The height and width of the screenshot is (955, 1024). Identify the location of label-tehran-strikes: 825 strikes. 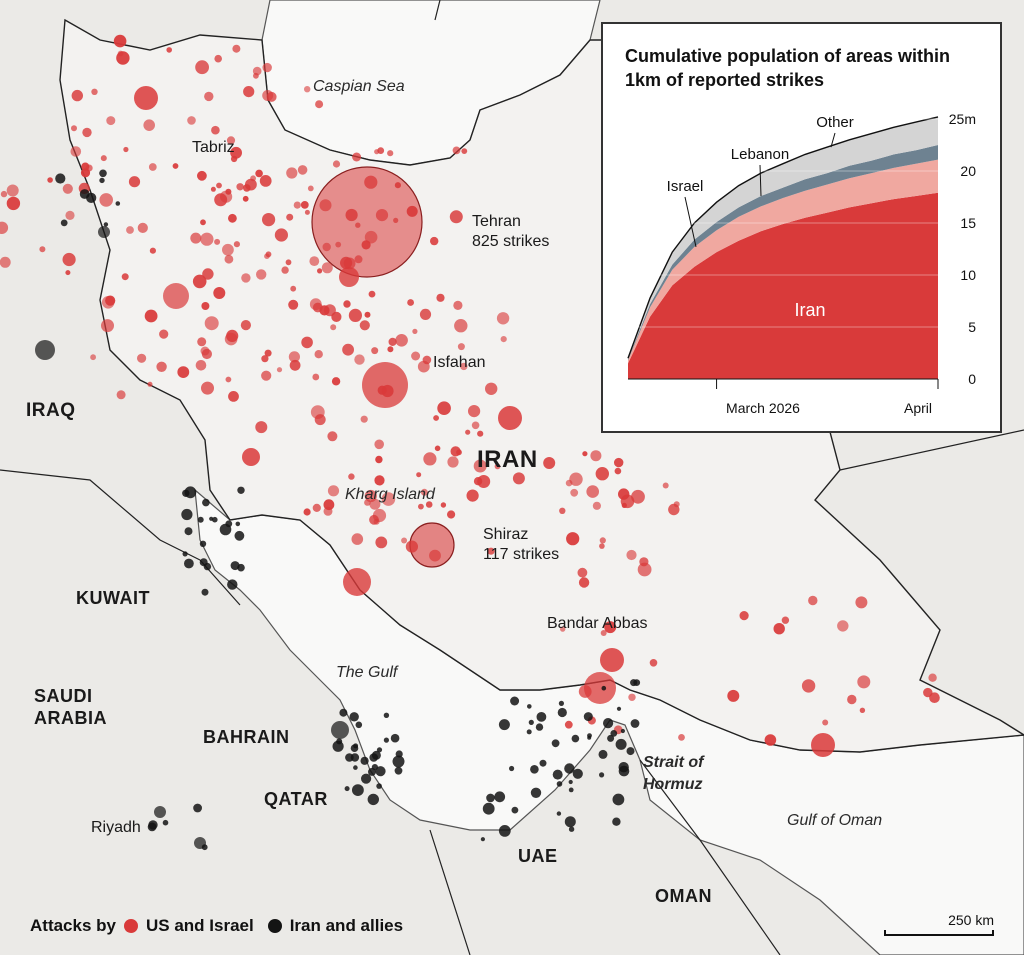
(511, 241).